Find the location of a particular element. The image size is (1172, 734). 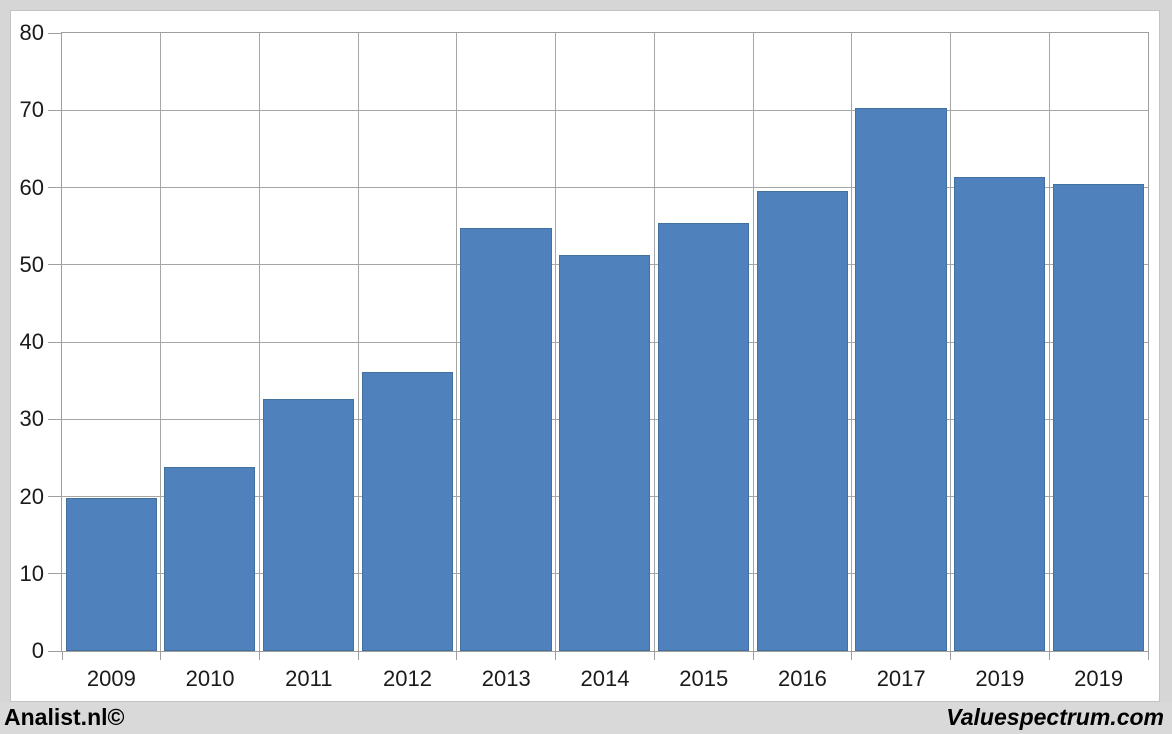

bar-2011 is located at coordinates (308, 525).